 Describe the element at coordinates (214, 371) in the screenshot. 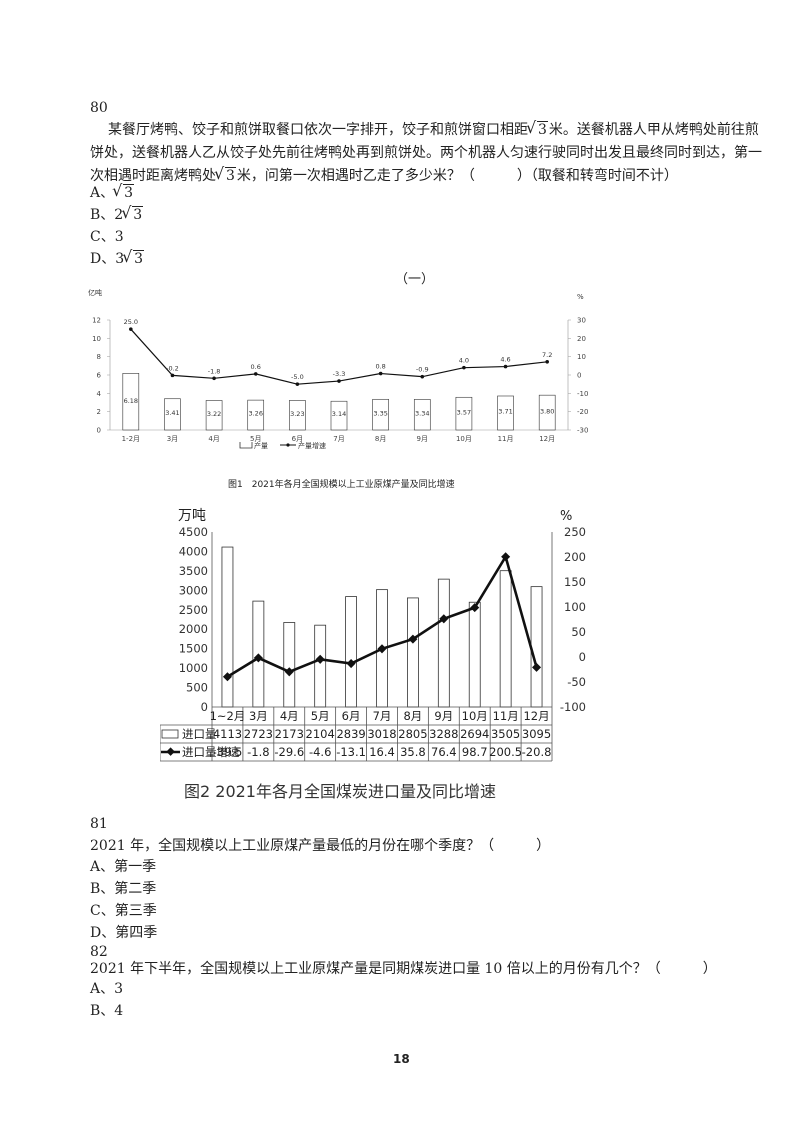

I see `chart1-growth-label: -1.8` at that location.